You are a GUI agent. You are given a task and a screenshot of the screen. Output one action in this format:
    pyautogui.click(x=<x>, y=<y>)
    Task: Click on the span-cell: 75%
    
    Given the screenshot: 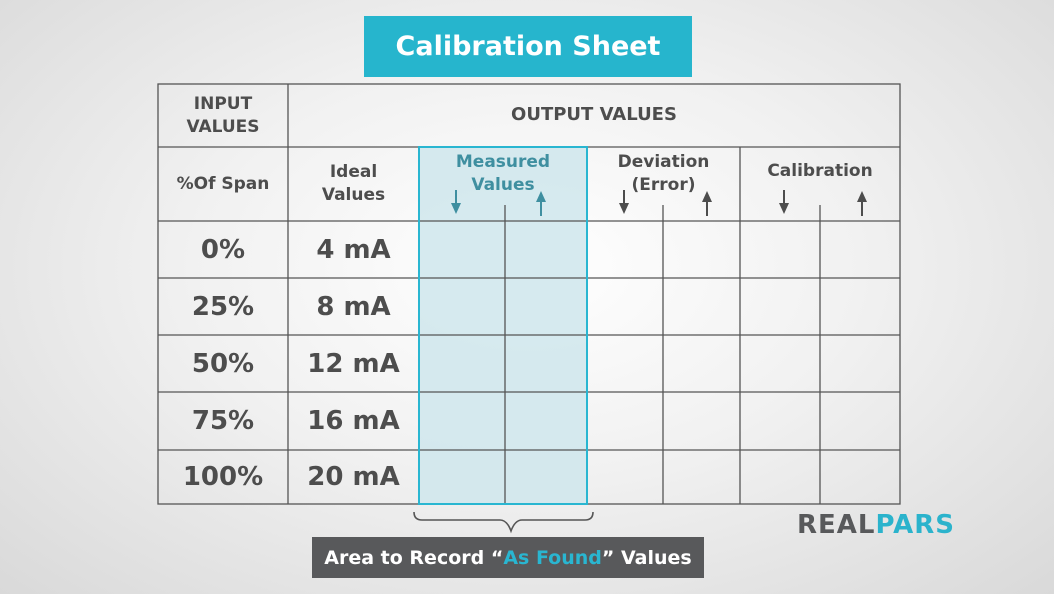 What is the action you would take?
    pyautogui.click(x=223, y=421)
    